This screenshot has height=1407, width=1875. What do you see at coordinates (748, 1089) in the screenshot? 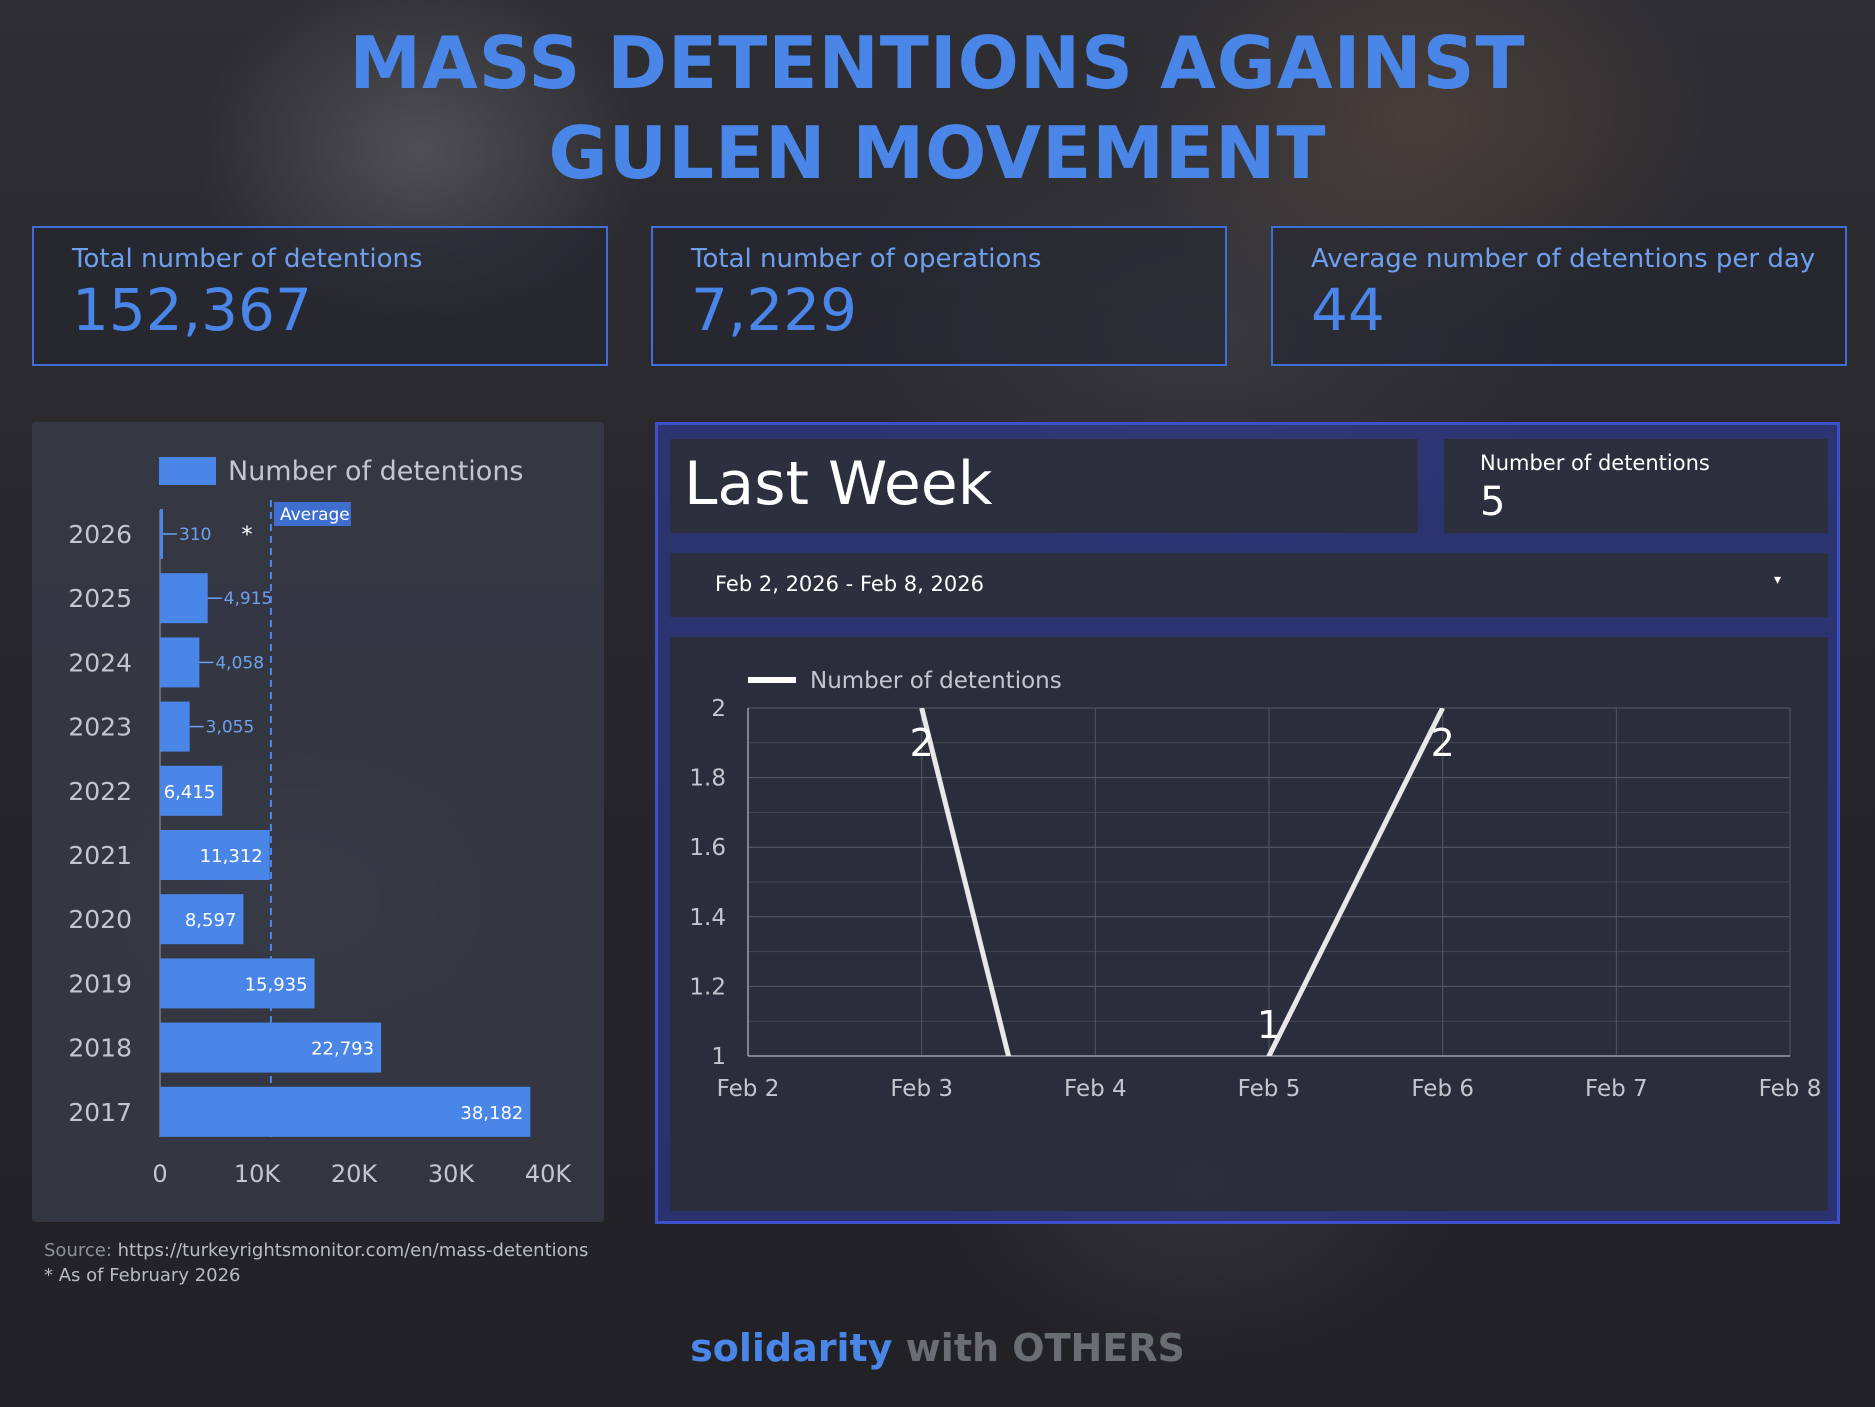
I see `x-tick-label: Feb 2` at bounding box center [748, 1089].